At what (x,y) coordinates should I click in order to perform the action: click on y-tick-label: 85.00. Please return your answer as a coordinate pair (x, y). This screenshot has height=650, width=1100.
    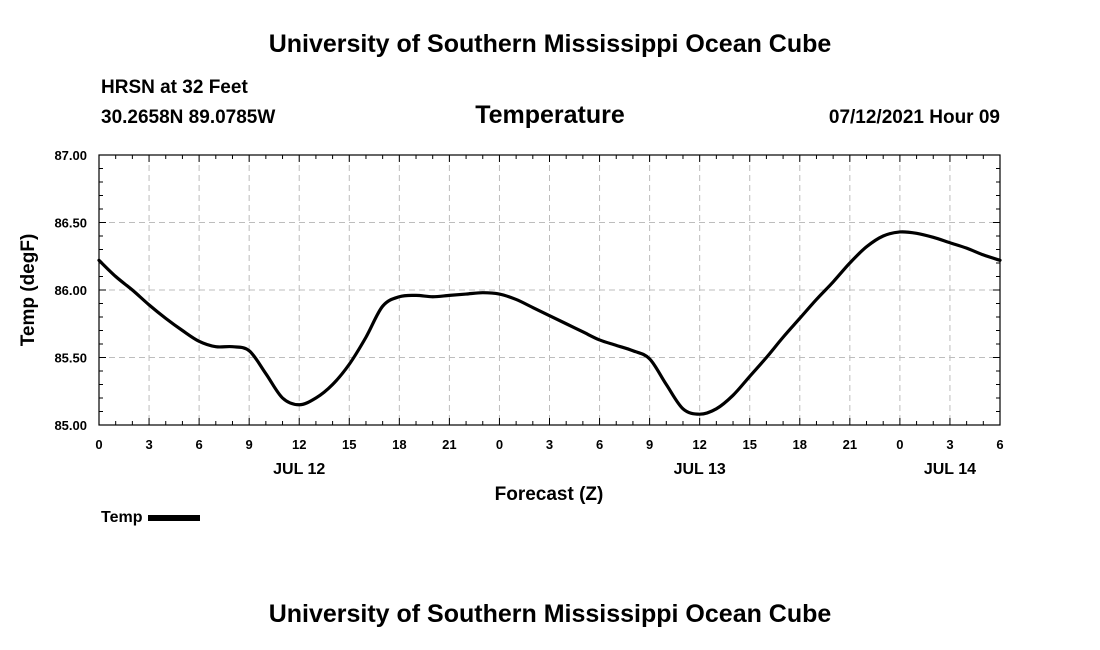
    Looking at the image, I should click on (70, 425).